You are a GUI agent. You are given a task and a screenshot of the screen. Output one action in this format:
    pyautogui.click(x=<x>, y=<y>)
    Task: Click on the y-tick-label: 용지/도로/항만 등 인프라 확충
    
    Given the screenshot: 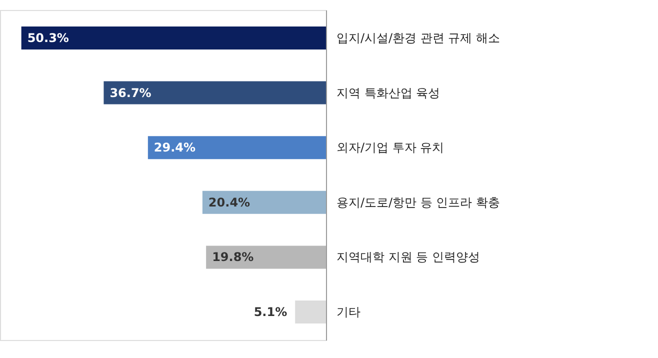 What is the action you would take?
    pyautogui.click(x=418, y=202)
    